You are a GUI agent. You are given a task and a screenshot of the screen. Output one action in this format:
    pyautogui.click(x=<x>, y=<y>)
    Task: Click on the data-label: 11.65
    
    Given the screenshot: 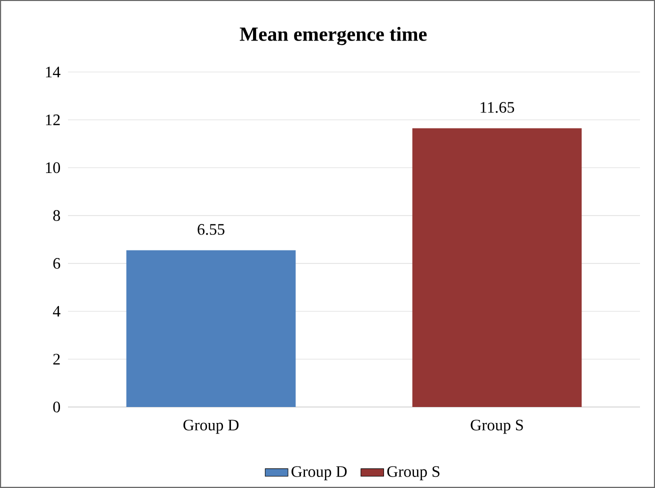 What is the action you would take?
    pyautogui.click(x=497, y=107)
    